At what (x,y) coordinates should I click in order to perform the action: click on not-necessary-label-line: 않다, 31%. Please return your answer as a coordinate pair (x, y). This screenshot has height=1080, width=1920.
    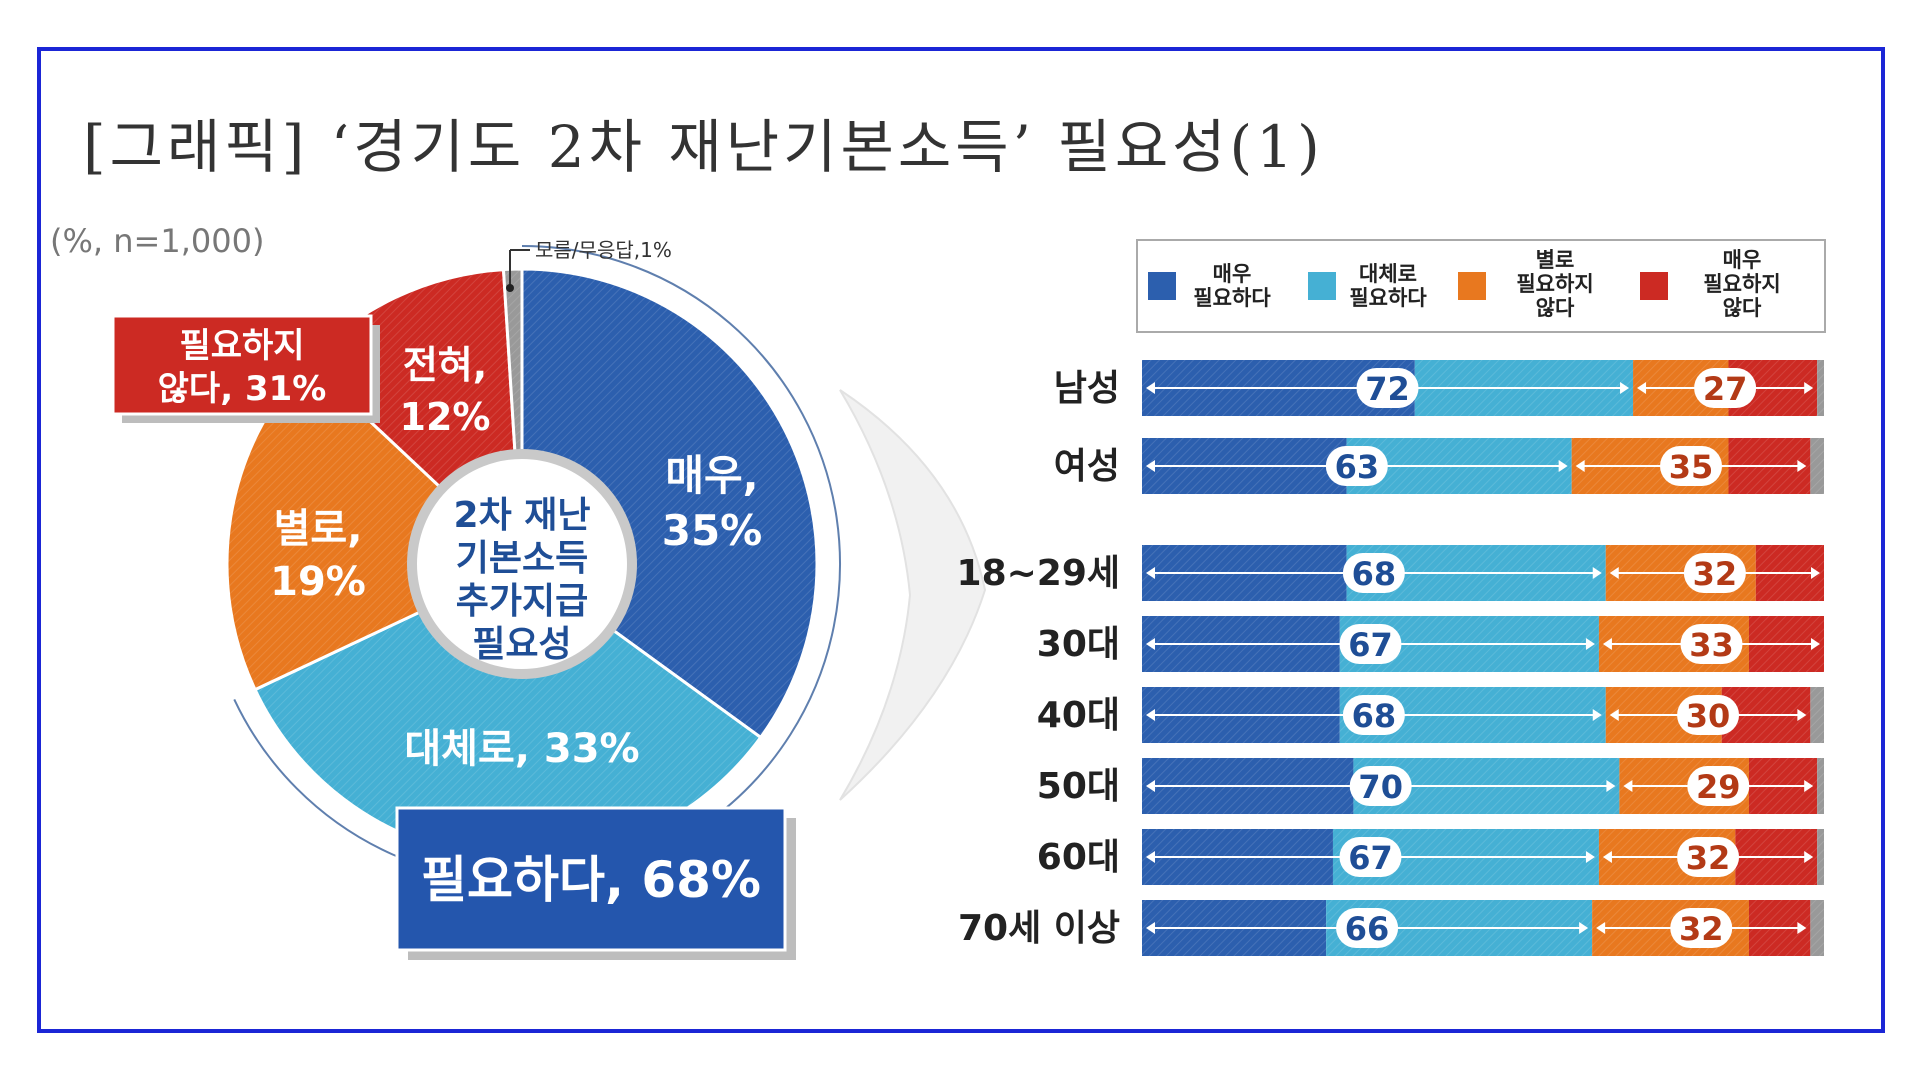
    Looking at the image, I should click on (242, 389).